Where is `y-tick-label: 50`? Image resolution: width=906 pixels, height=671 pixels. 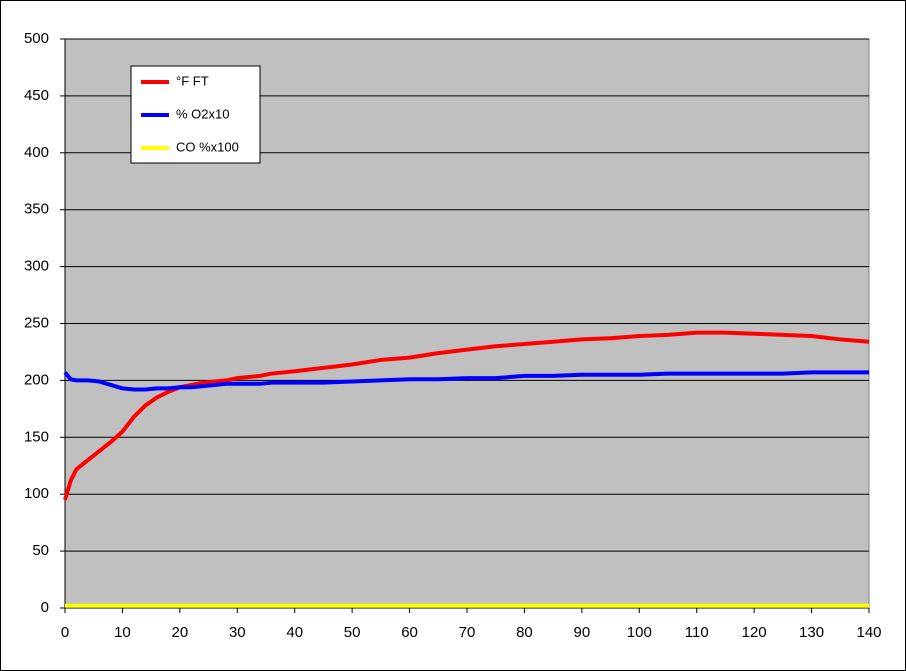
y-tick-label: 50 is located at coordinates (40, 550).